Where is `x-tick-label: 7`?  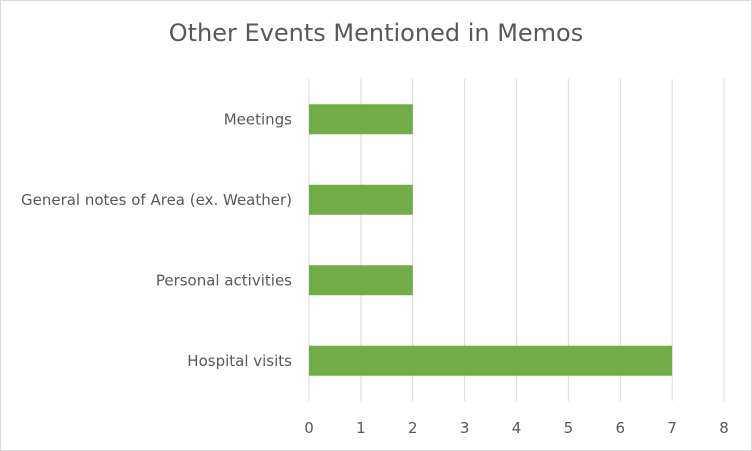 x-tick-label: 7 is located at coordinates (672, 428).